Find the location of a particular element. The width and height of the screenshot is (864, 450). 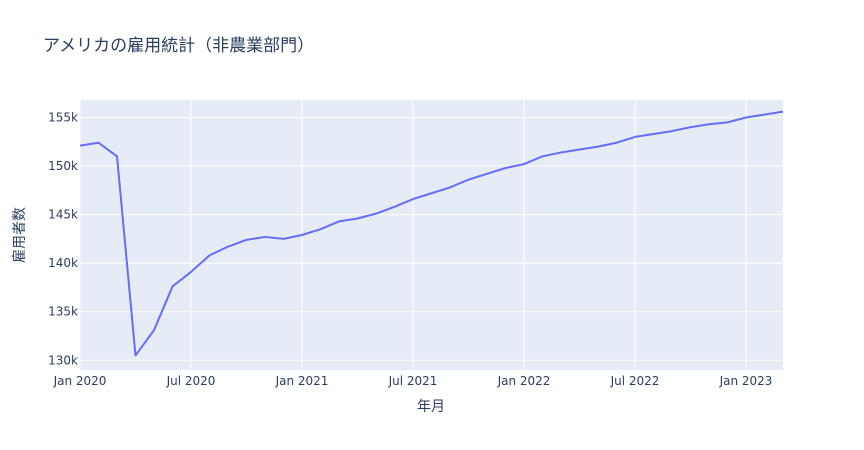

y-tick-label: 145k is located at coordinates (63, 215).